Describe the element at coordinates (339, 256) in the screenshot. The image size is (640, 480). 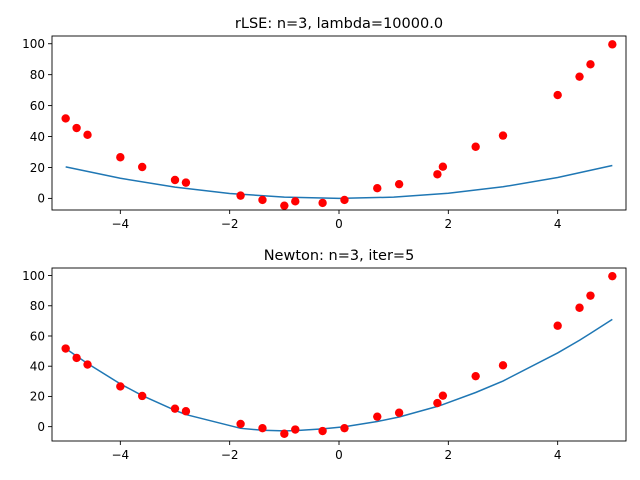
I see `chart-title: Newton: n=3, iter=5` at that location.